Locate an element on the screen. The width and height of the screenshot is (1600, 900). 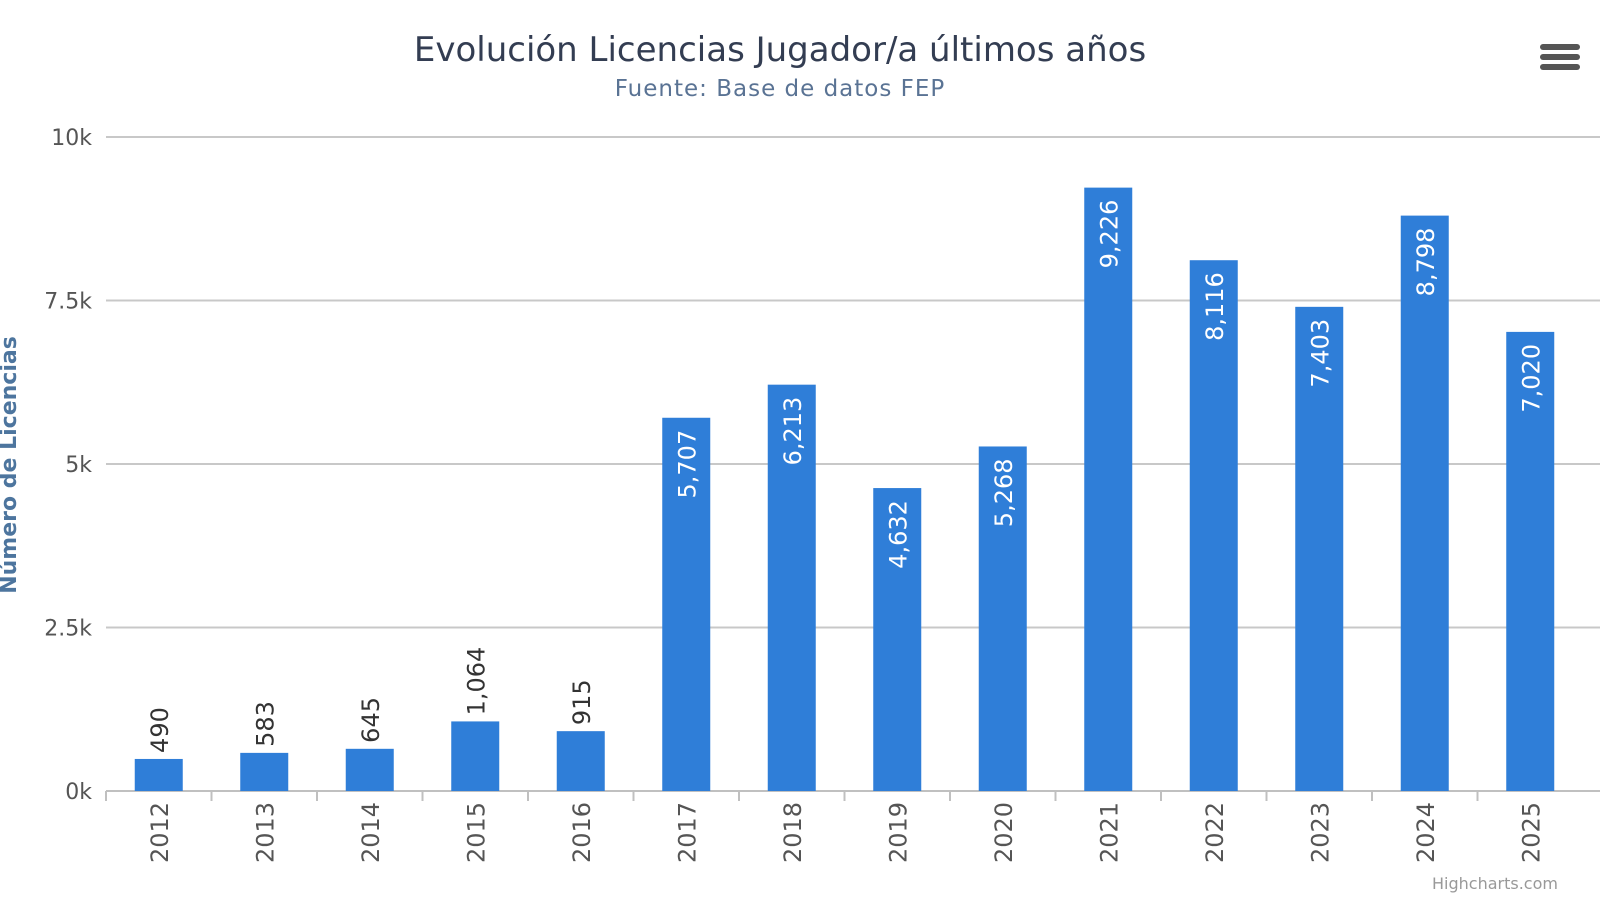
data-label: 5,707 is located at coordinates (687, 464).